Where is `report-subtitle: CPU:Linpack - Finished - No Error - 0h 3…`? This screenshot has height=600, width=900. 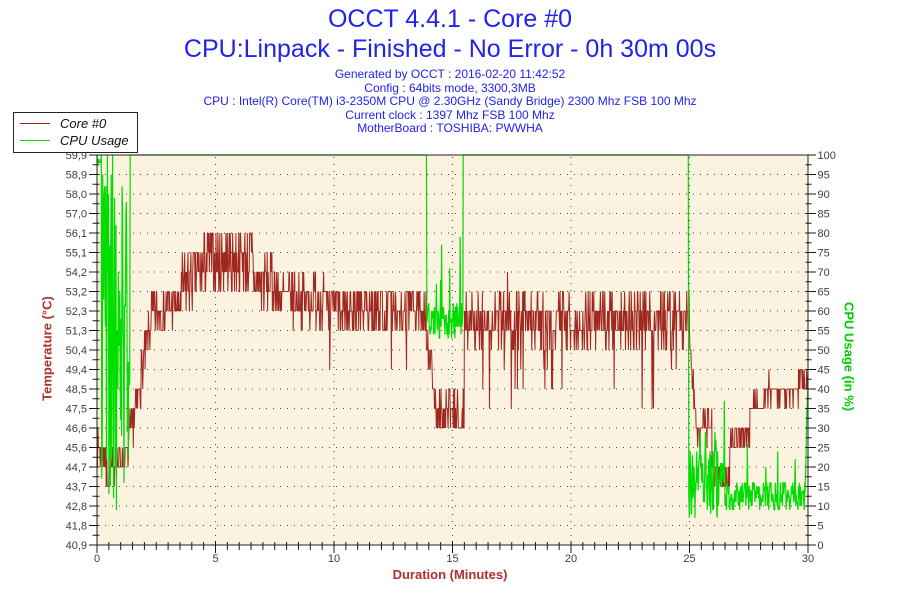
report-subtitle: CPU:Linpack - Finished - No Error - 0h 3… is located at coordinates (450, 49).